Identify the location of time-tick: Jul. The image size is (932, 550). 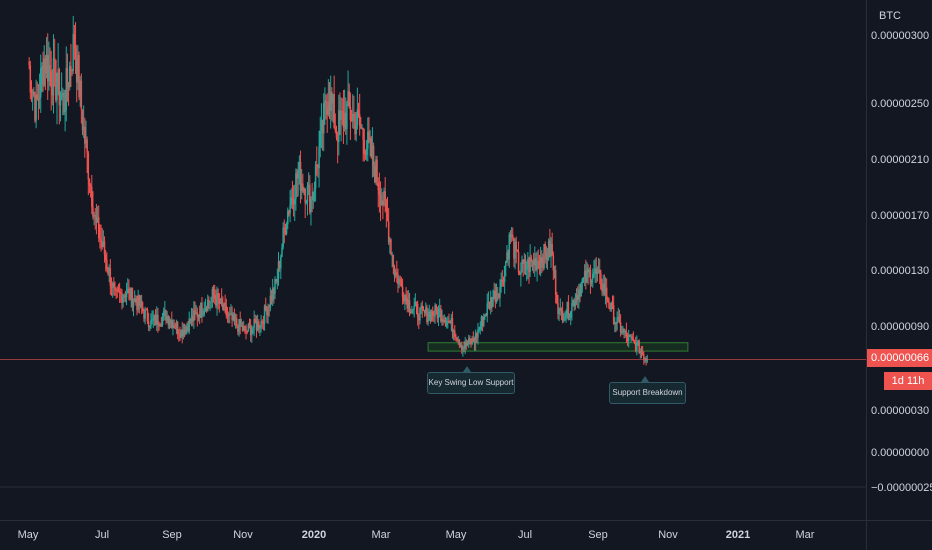
(102, 535).